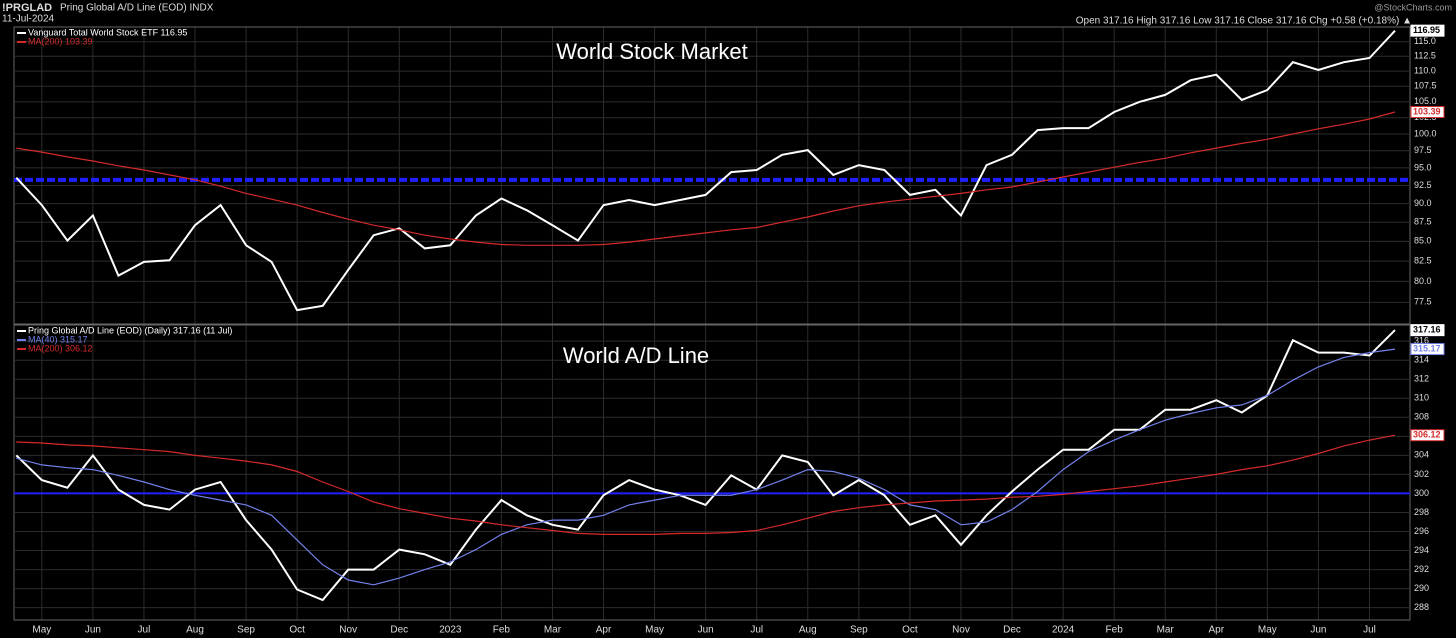  I want to click on panel-annotation: World A/D Line, so click(636, 355).